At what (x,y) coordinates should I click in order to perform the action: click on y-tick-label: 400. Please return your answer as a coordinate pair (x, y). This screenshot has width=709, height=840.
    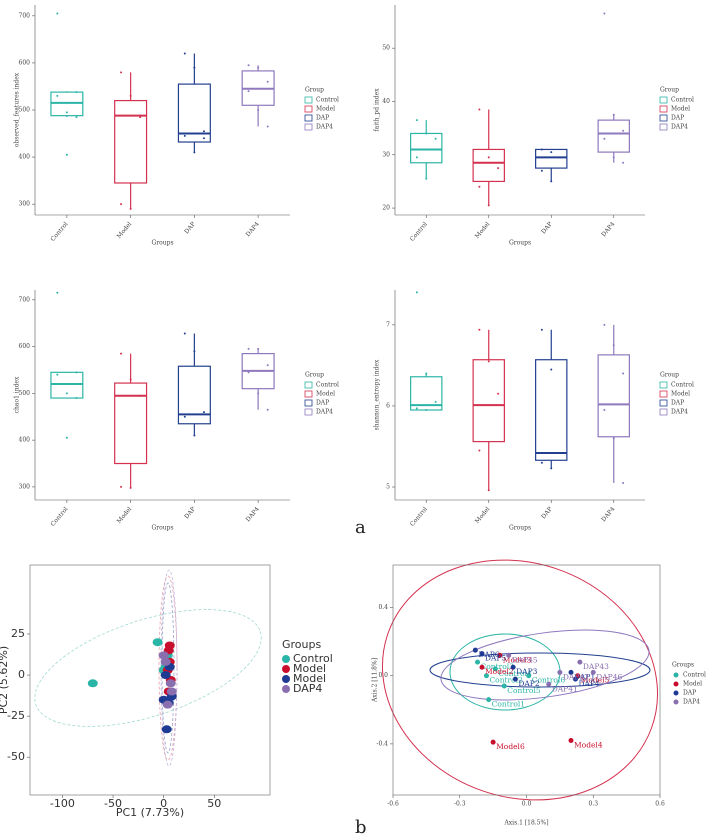
    Looking at the image, I should click on (25, 440).